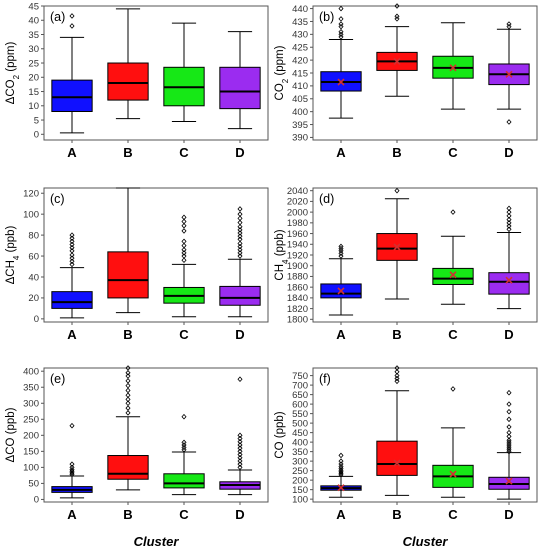  What do you see at coordinates (300, 60) in the screenshot?
I see `y-tick-label: 420` at bounding box center [300, 60].